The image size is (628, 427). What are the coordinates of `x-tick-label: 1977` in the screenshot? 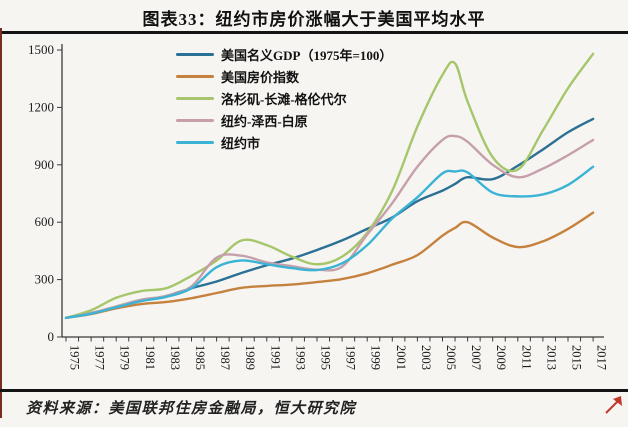 It's located at (100, 357).